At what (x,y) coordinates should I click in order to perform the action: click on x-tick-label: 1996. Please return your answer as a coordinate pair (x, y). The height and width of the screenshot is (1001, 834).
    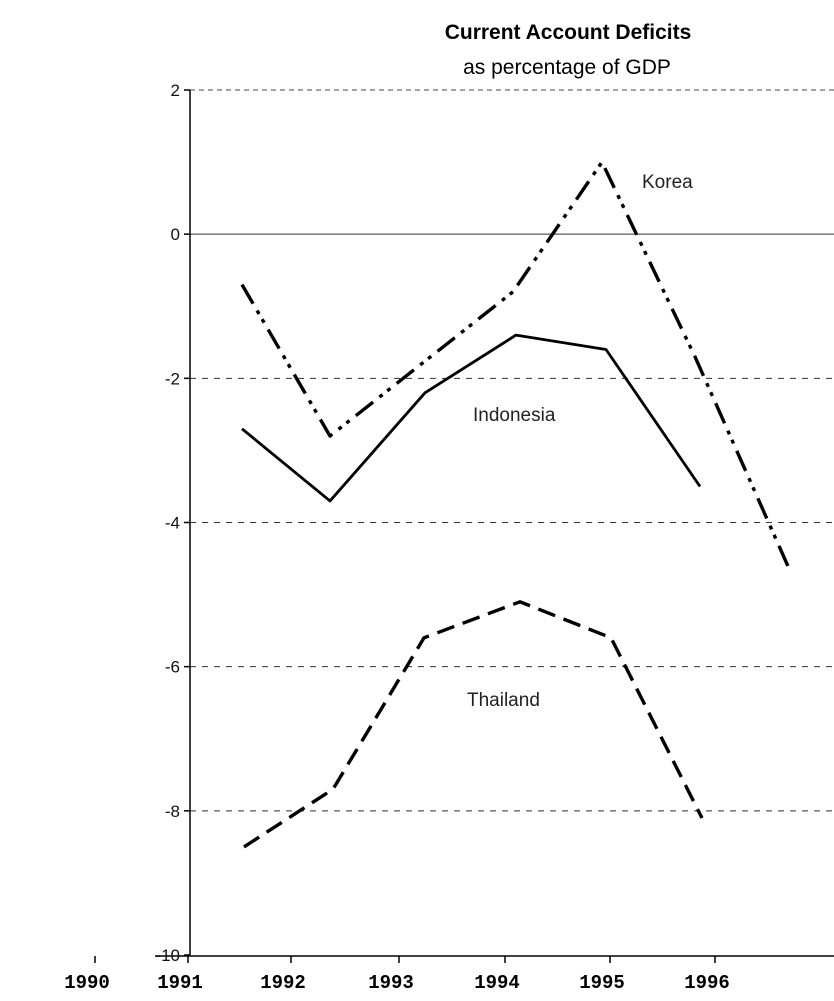
    Looking at the image, I should click on (707, 983).